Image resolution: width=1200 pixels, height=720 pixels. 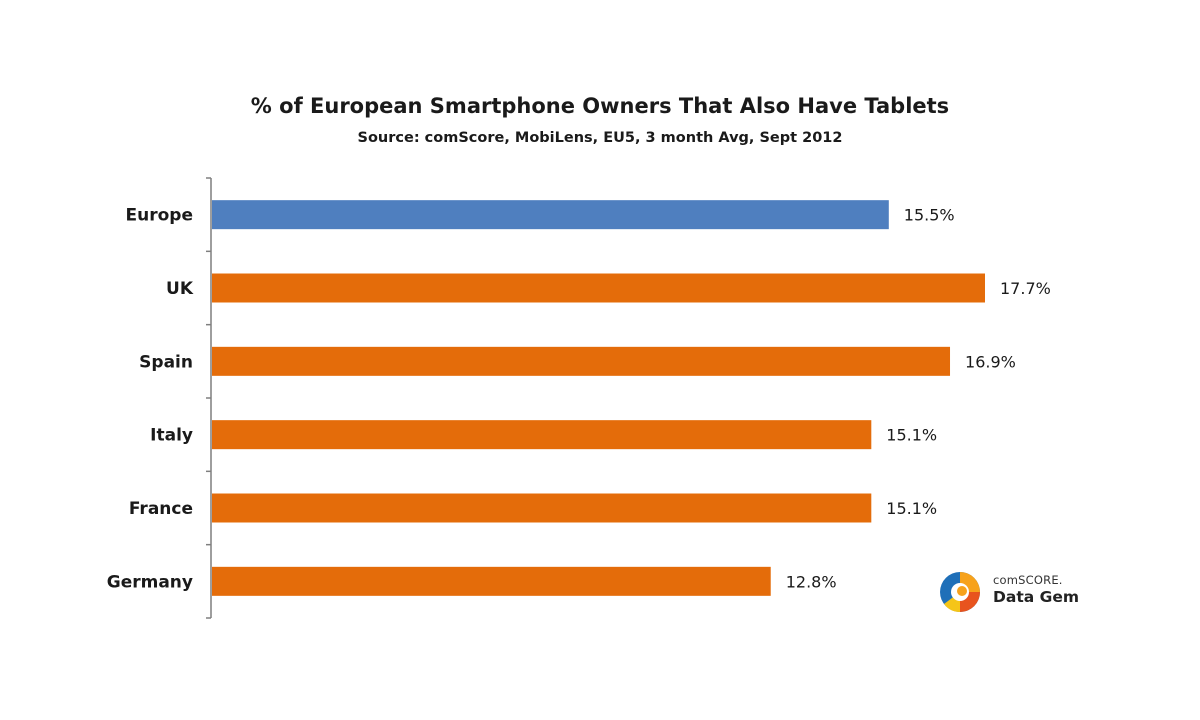 What do you see at coordinates (166, 362) in the screenshot?
I see `category-label-spain: Spain` at bounding box center [166, 362].